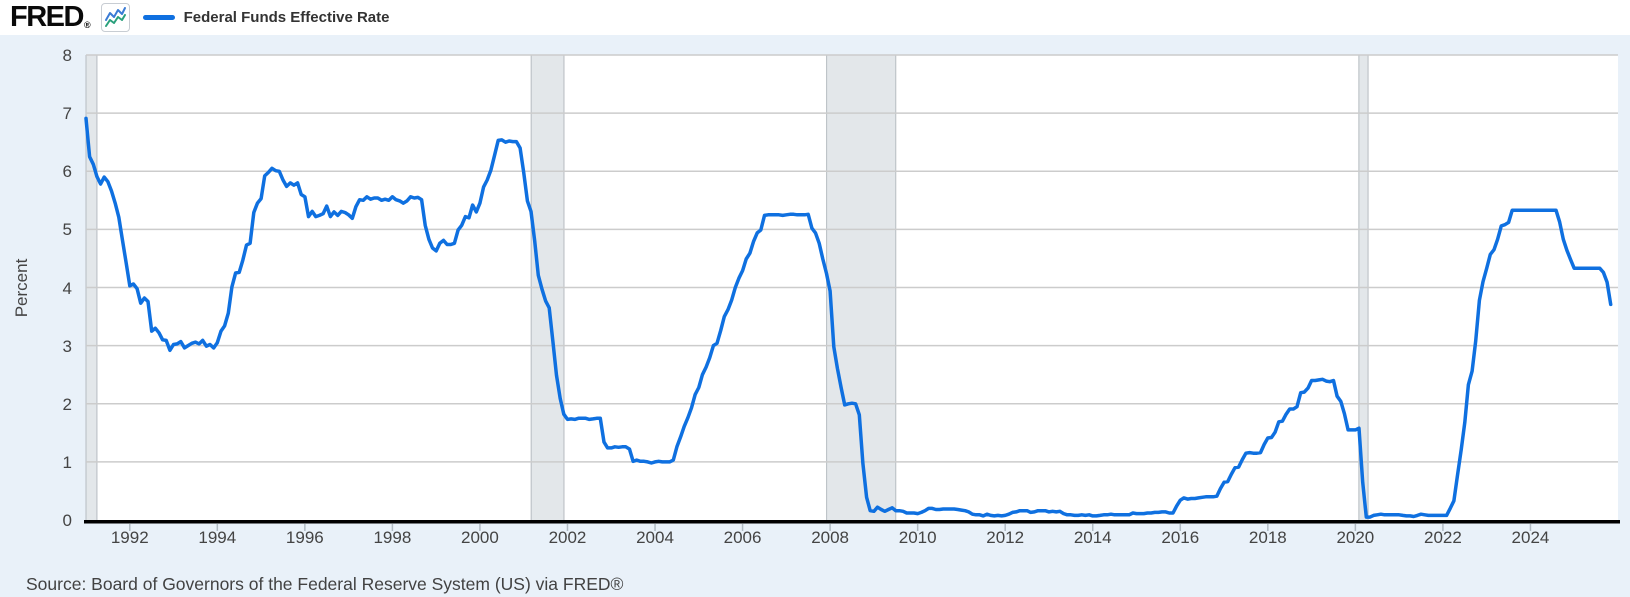 This screenshot has width=1630, height=597. I want to click on y-tick-label: 1, so click(67, 462).